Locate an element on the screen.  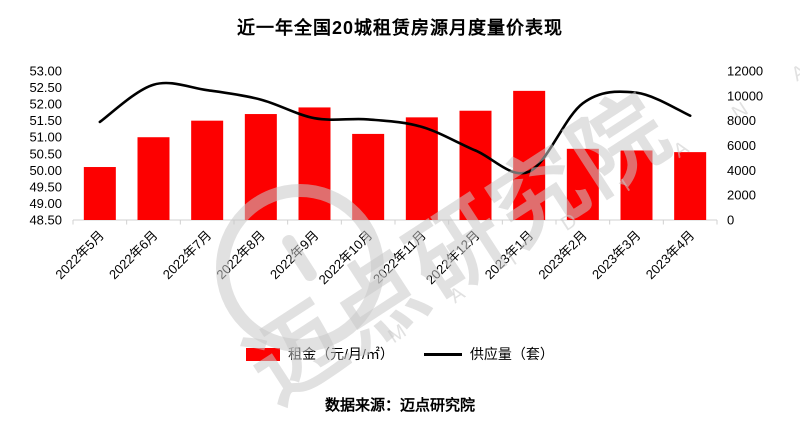
left-axis-tick-label: 52.00 is located at coordinates (45, 104).